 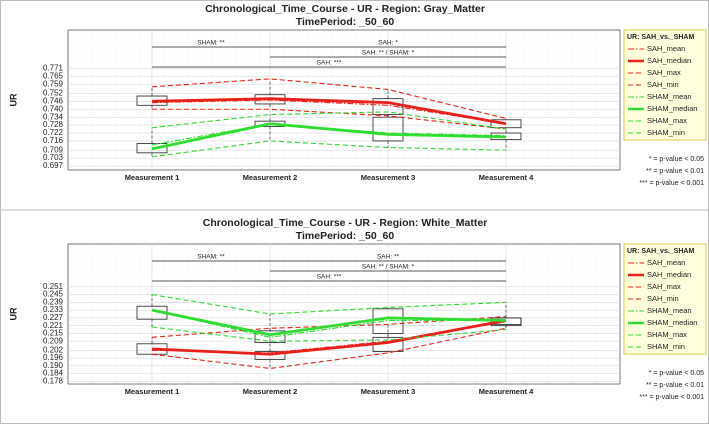 What do you see at coordinates (53, 365) in the screenshot?
I see `y-tick-label: 0.190` at bounding box center [53, 365].